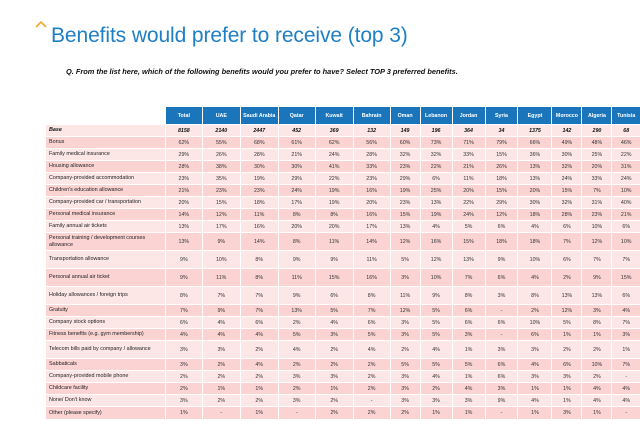 The image size is (640, 426). Describe the element at coordinates (105, 214) in the screenshot. I see `row-label: Personal medical insurance` at that location.